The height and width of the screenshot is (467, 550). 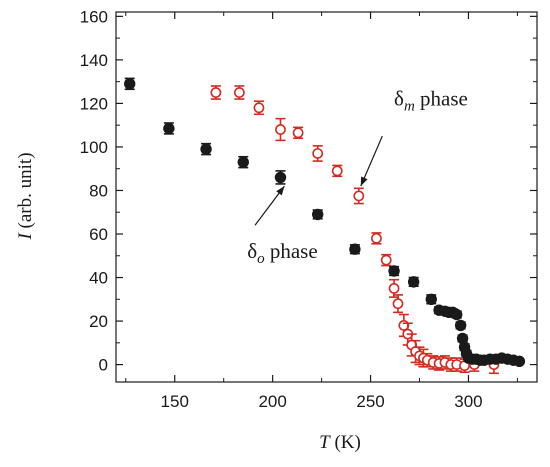 I want to click on annotation-arrow-line, so click(x=371, y=161).